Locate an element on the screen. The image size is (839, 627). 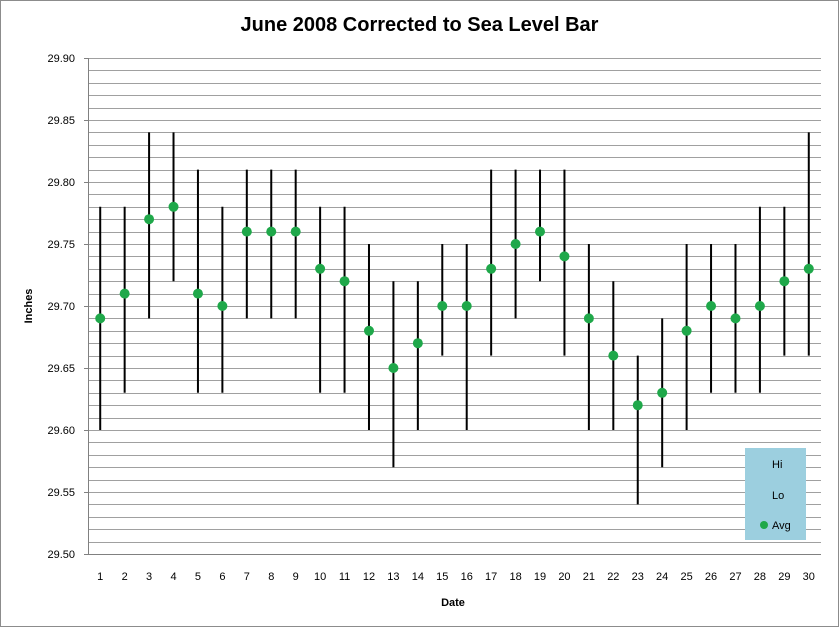
x-tick-label: 2 is located at coordinates (125, 577).